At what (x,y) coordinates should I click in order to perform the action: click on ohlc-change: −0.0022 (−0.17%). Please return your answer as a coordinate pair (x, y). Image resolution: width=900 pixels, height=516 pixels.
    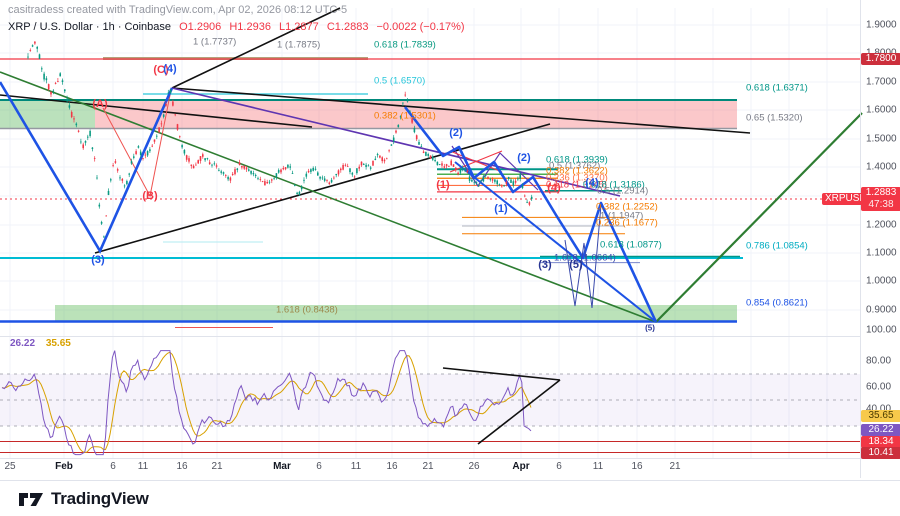
    Looking at the image, I should click on (420, 27).